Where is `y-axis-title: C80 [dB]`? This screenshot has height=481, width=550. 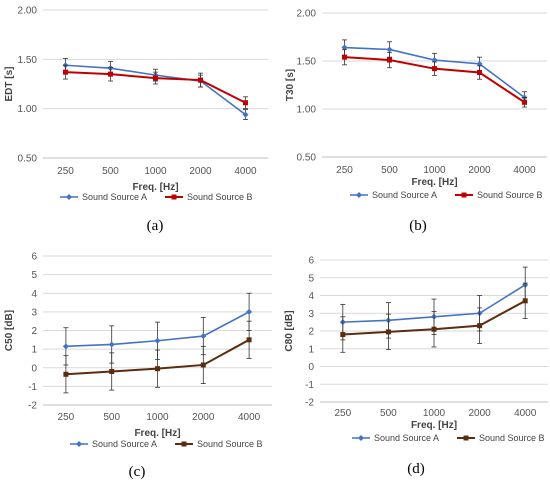
y-axis-title: C80 [dB] is located at coordinates (289, 330).